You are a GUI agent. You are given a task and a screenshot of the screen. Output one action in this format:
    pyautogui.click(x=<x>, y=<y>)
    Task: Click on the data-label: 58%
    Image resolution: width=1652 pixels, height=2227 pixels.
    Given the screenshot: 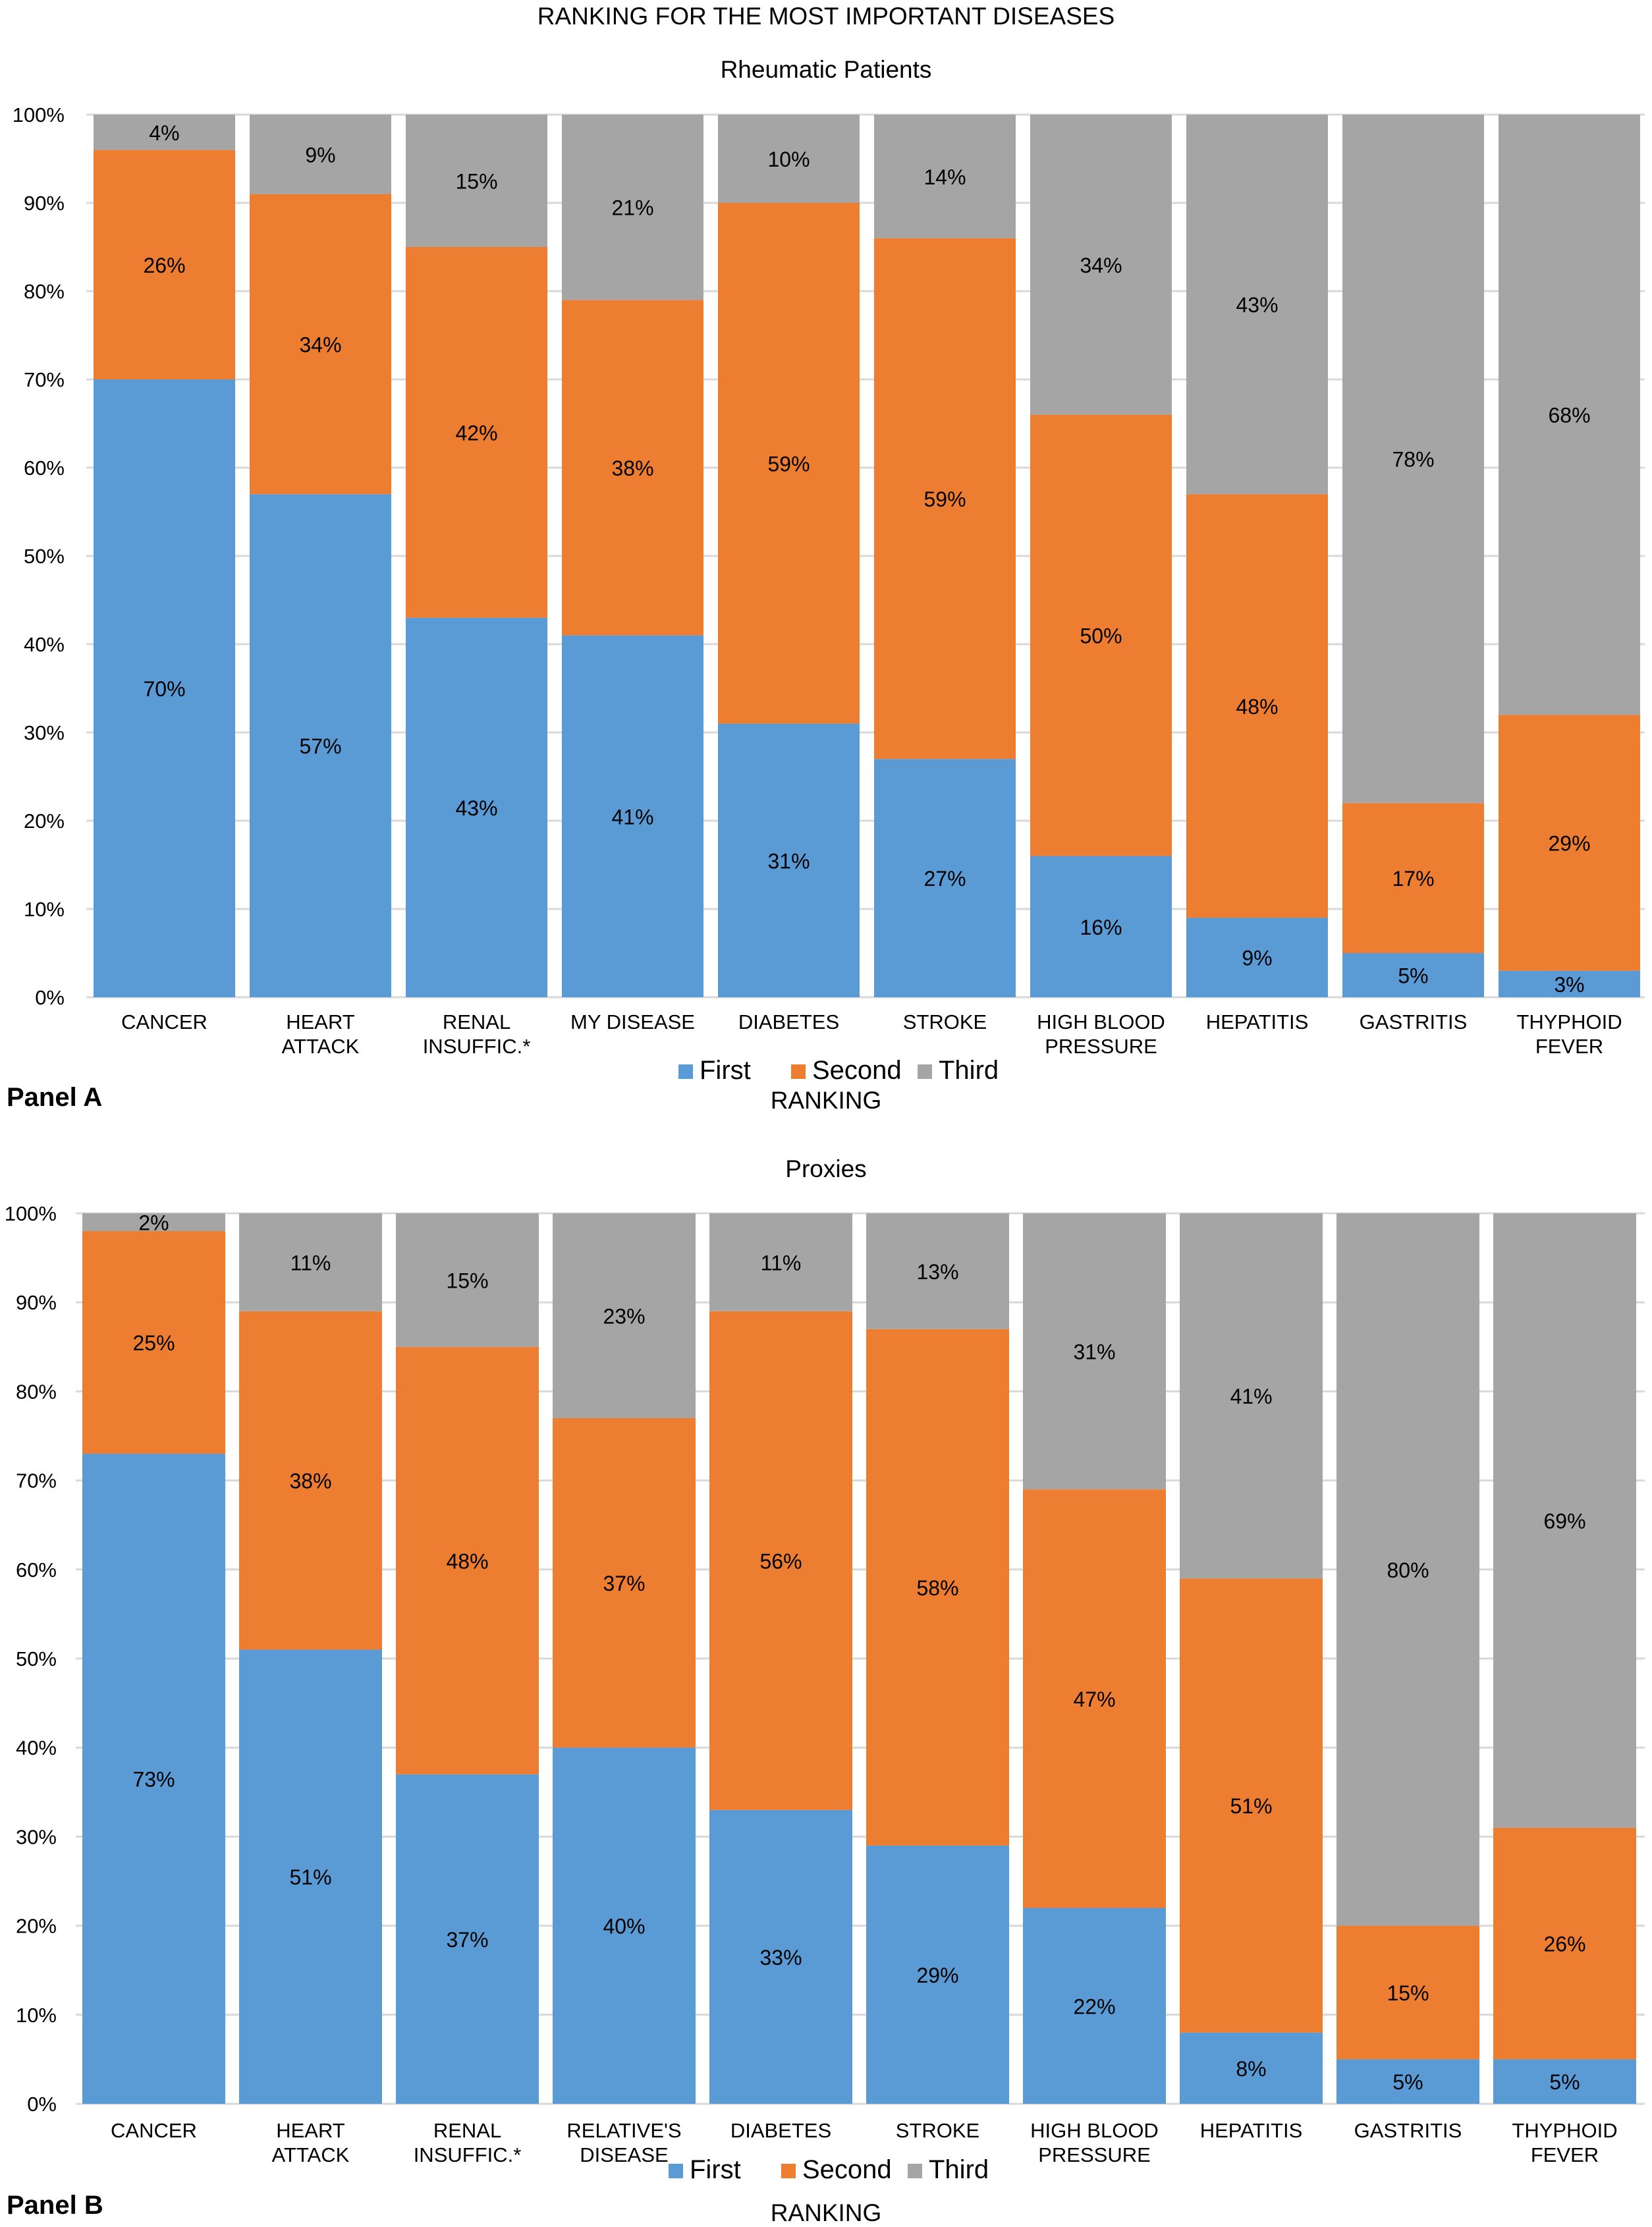 What is the action you would take?
    pyautogui.click(x=937, y=1588)
    